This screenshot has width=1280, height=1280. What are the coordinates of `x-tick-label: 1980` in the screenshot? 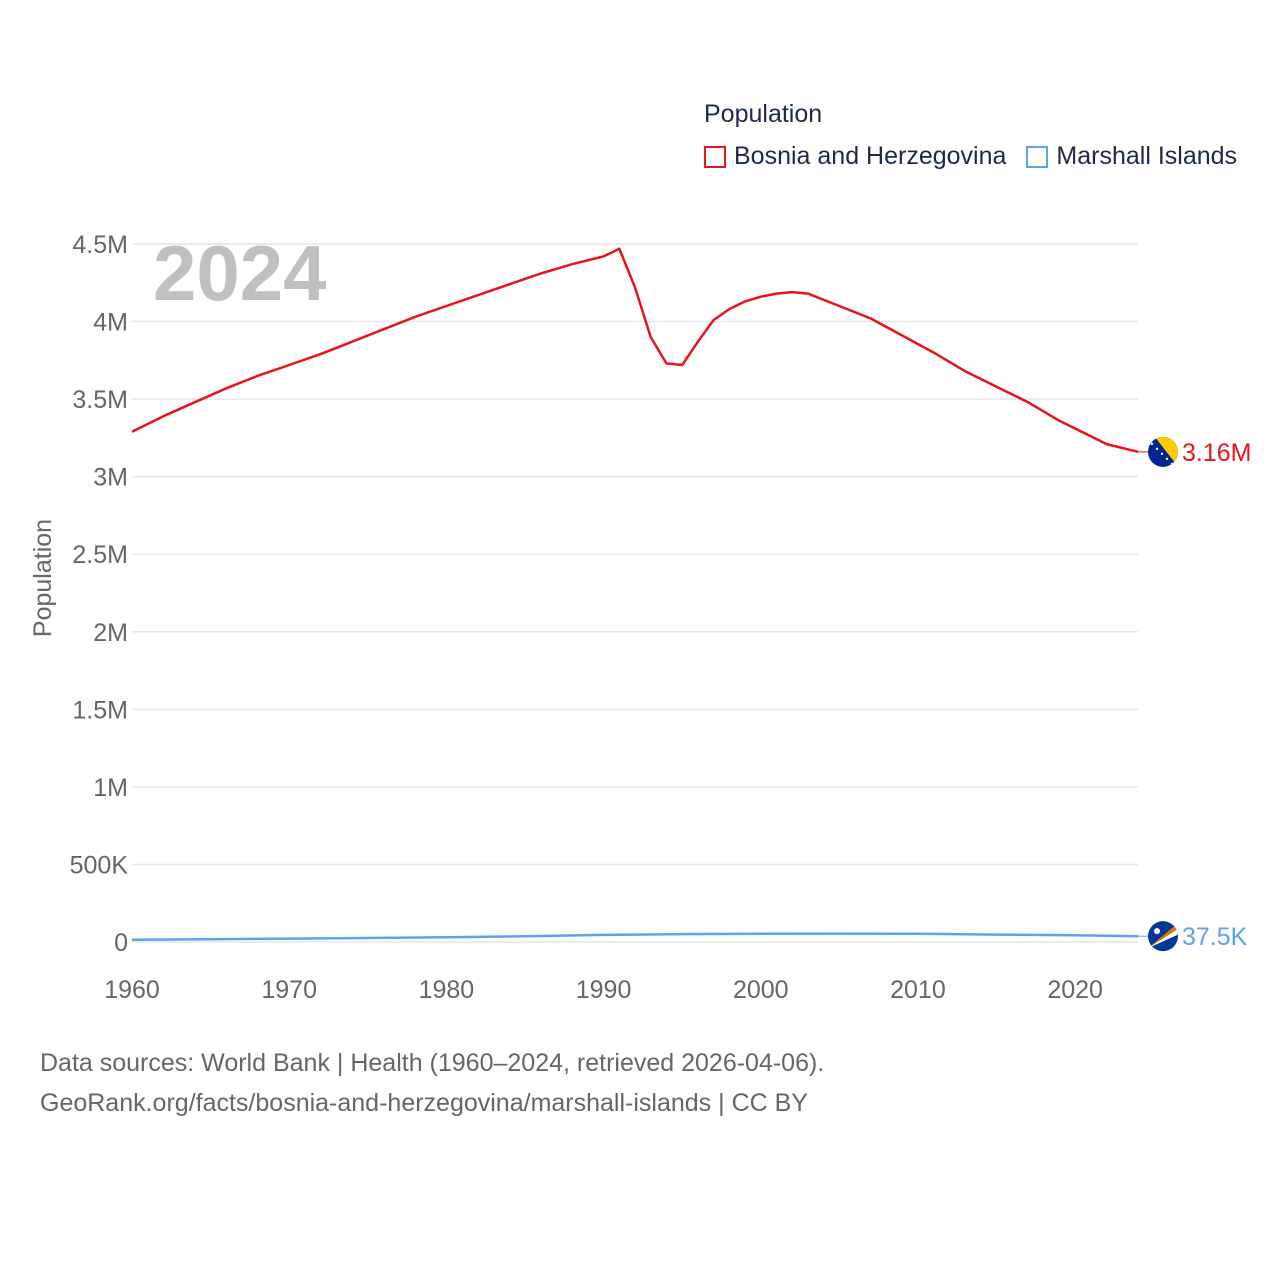 It's located at (447, 990).